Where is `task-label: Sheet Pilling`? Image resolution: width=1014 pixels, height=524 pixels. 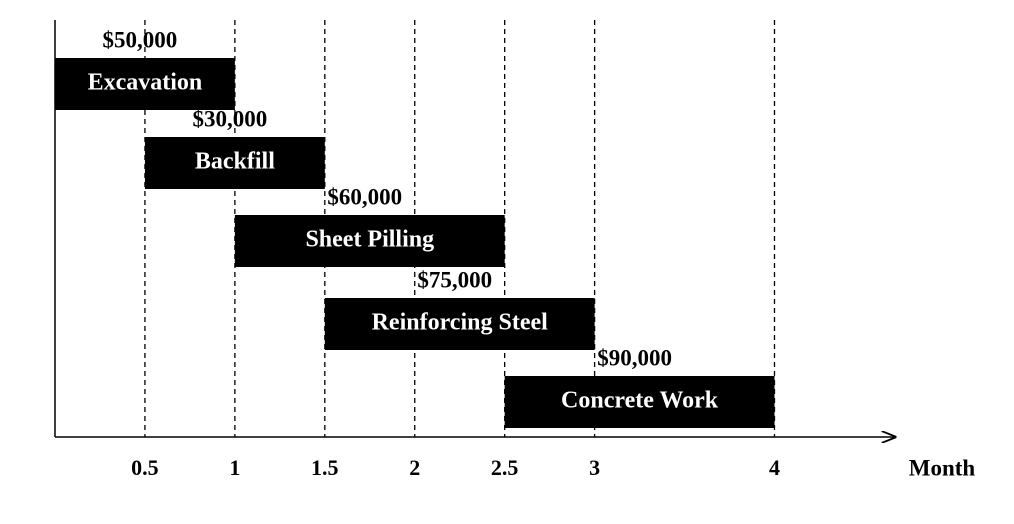
task-label: Sheet Pilling is located at coordinates (369, 240).